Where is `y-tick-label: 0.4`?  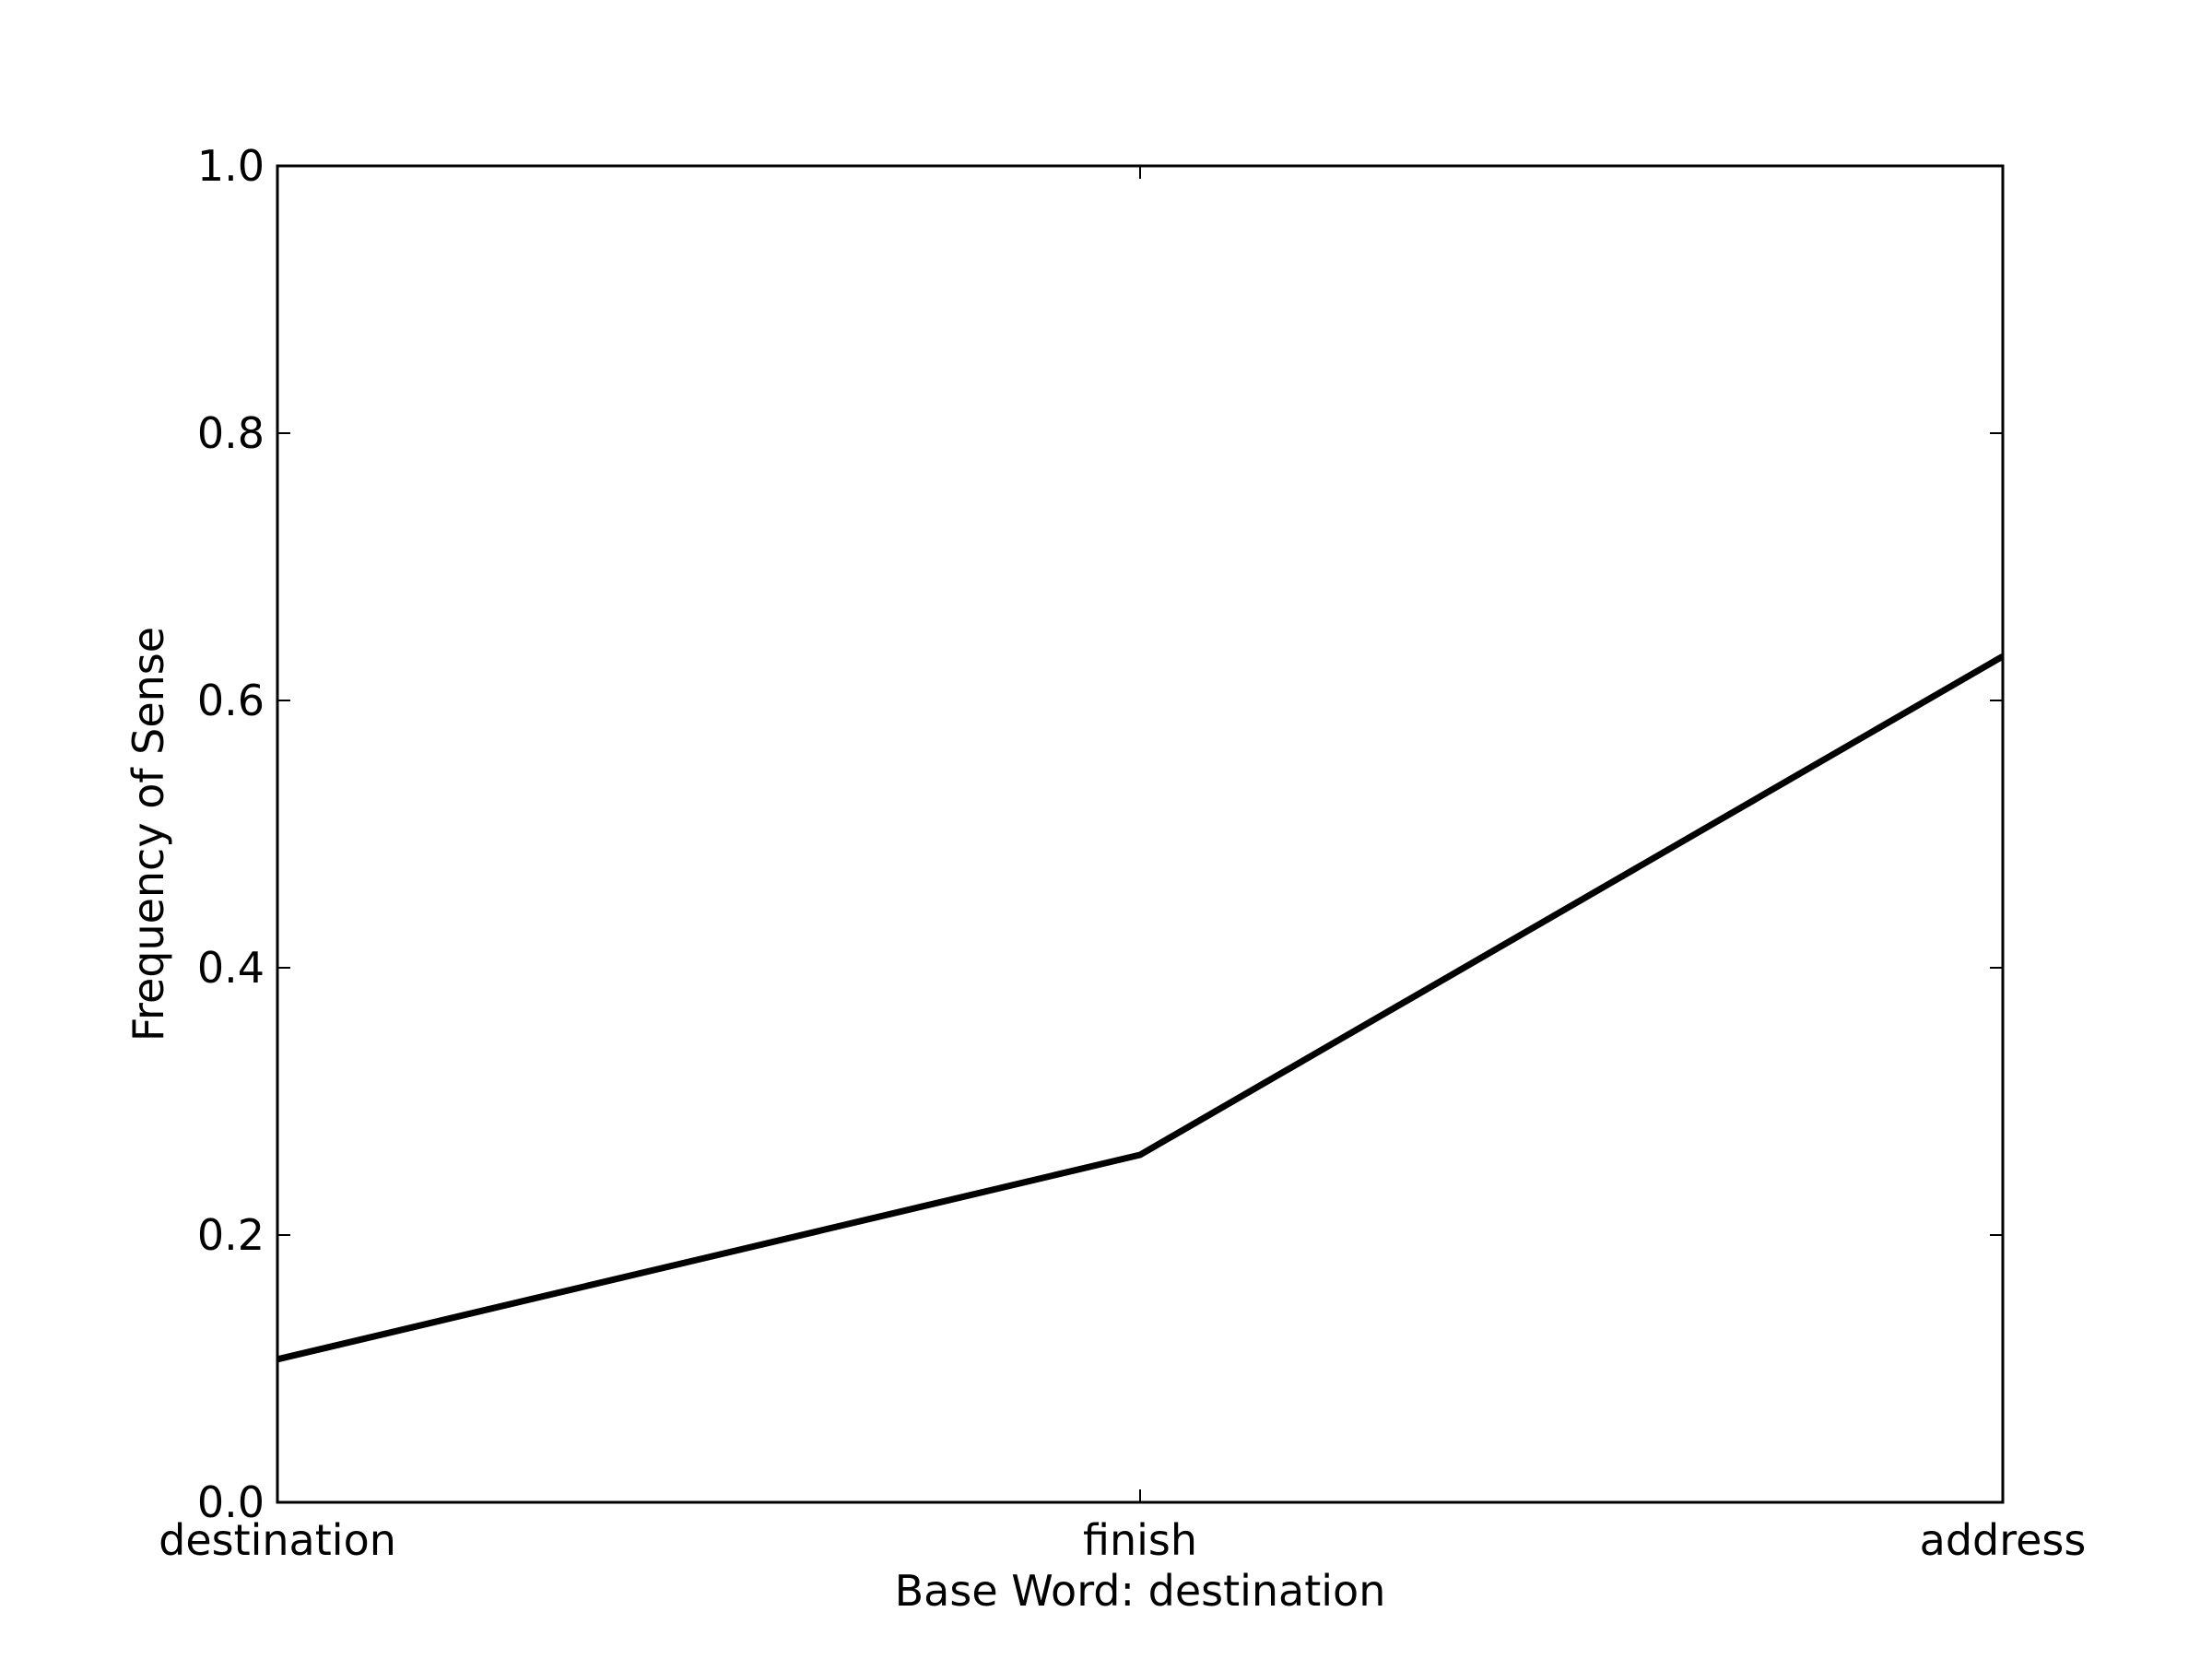
y-tick-label: 0.4 is located at coordinates (231, 968).